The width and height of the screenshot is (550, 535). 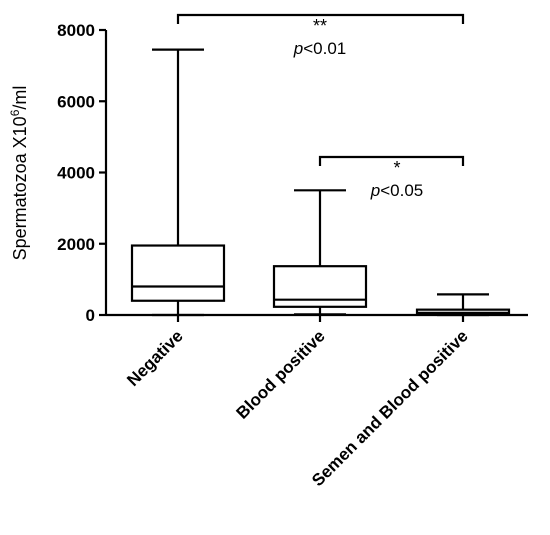 I want to click on p-value-label: p<0.05, so click(x=396, y=190).